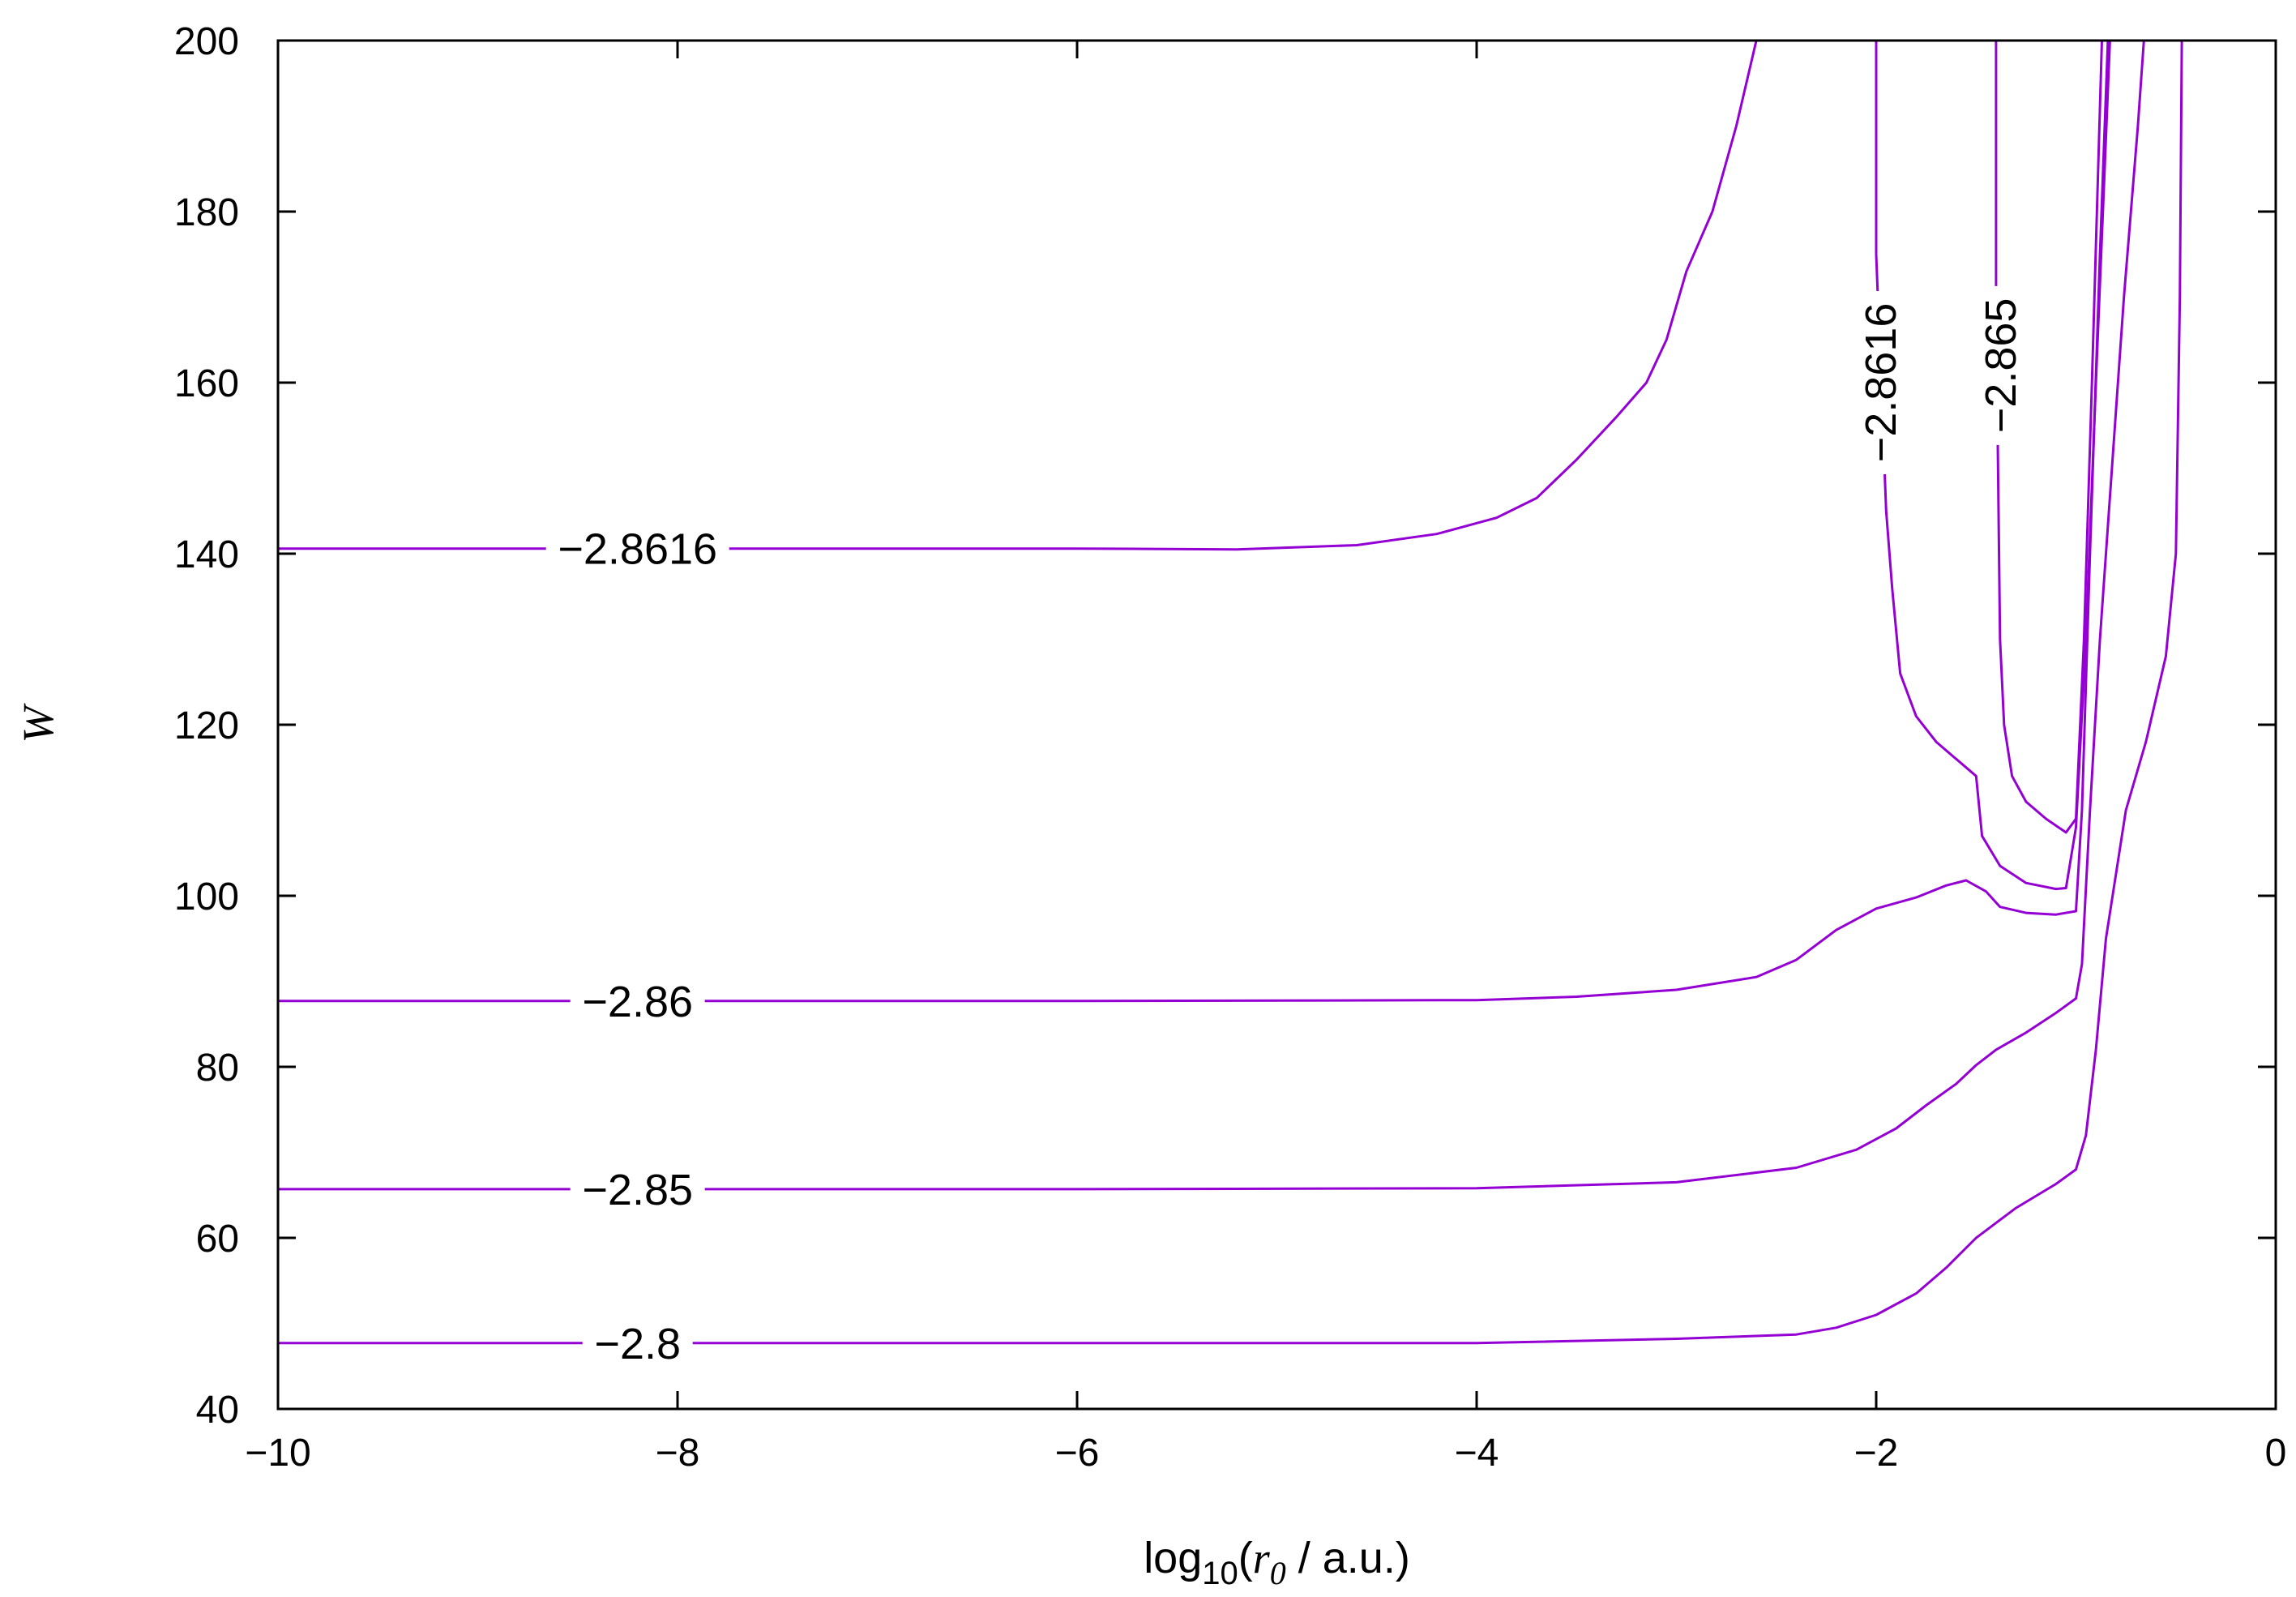  Describe the element at coordinates (2276, 1454) in the screenshot. I see `x-tick-label: 0` at that location.